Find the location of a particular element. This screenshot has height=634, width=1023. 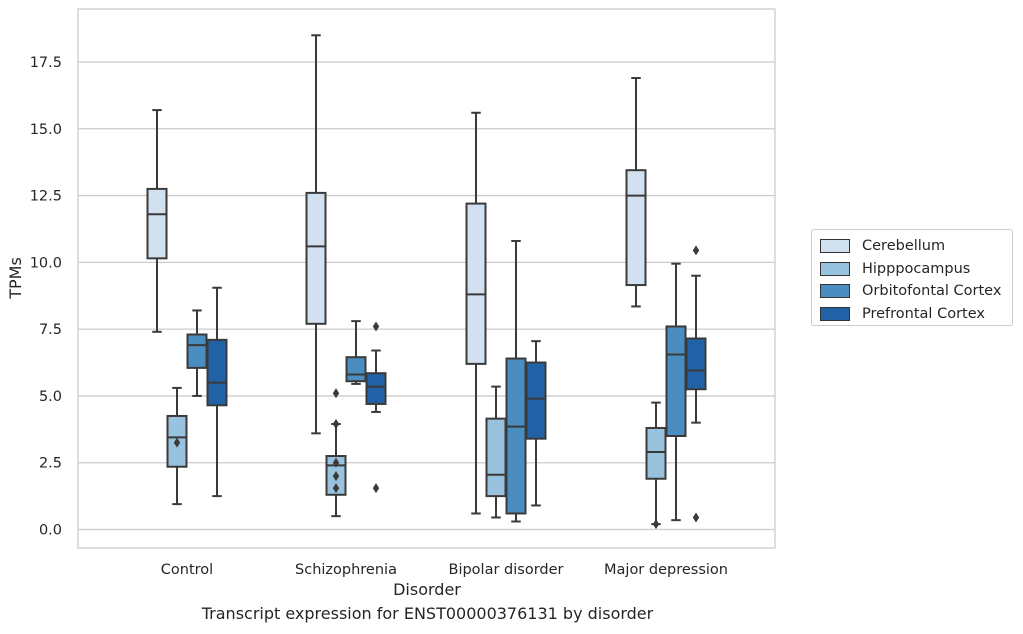

legend-item-hippocampus: Hipppocampus is located at coordinates (912, 269).